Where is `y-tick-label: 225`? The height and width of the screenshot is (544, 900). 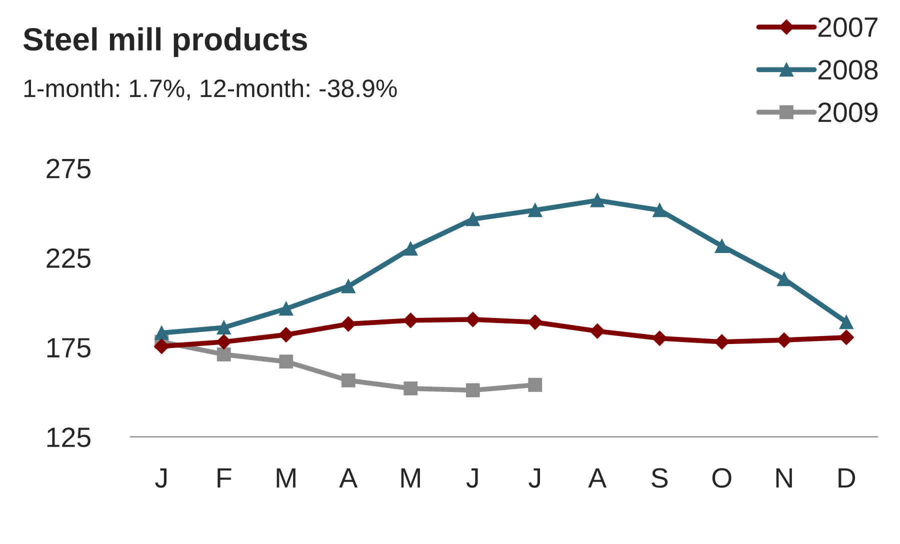
y-tick-label: 225 is located at coordinates (68, 258).